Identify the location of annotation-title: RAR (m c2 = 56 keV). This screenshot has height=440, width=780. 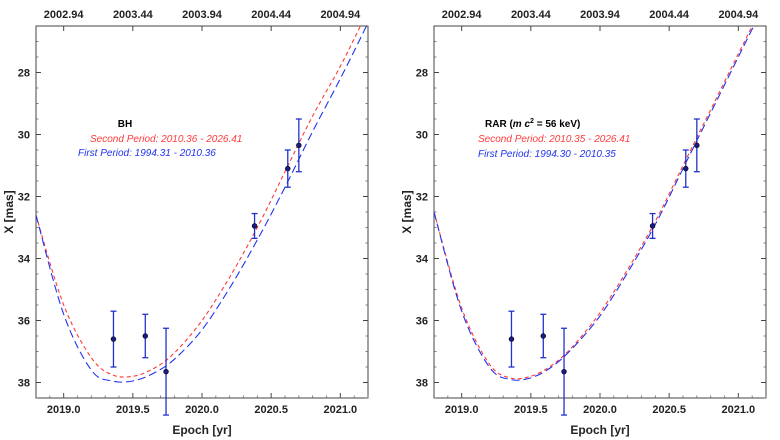
(532, 124).